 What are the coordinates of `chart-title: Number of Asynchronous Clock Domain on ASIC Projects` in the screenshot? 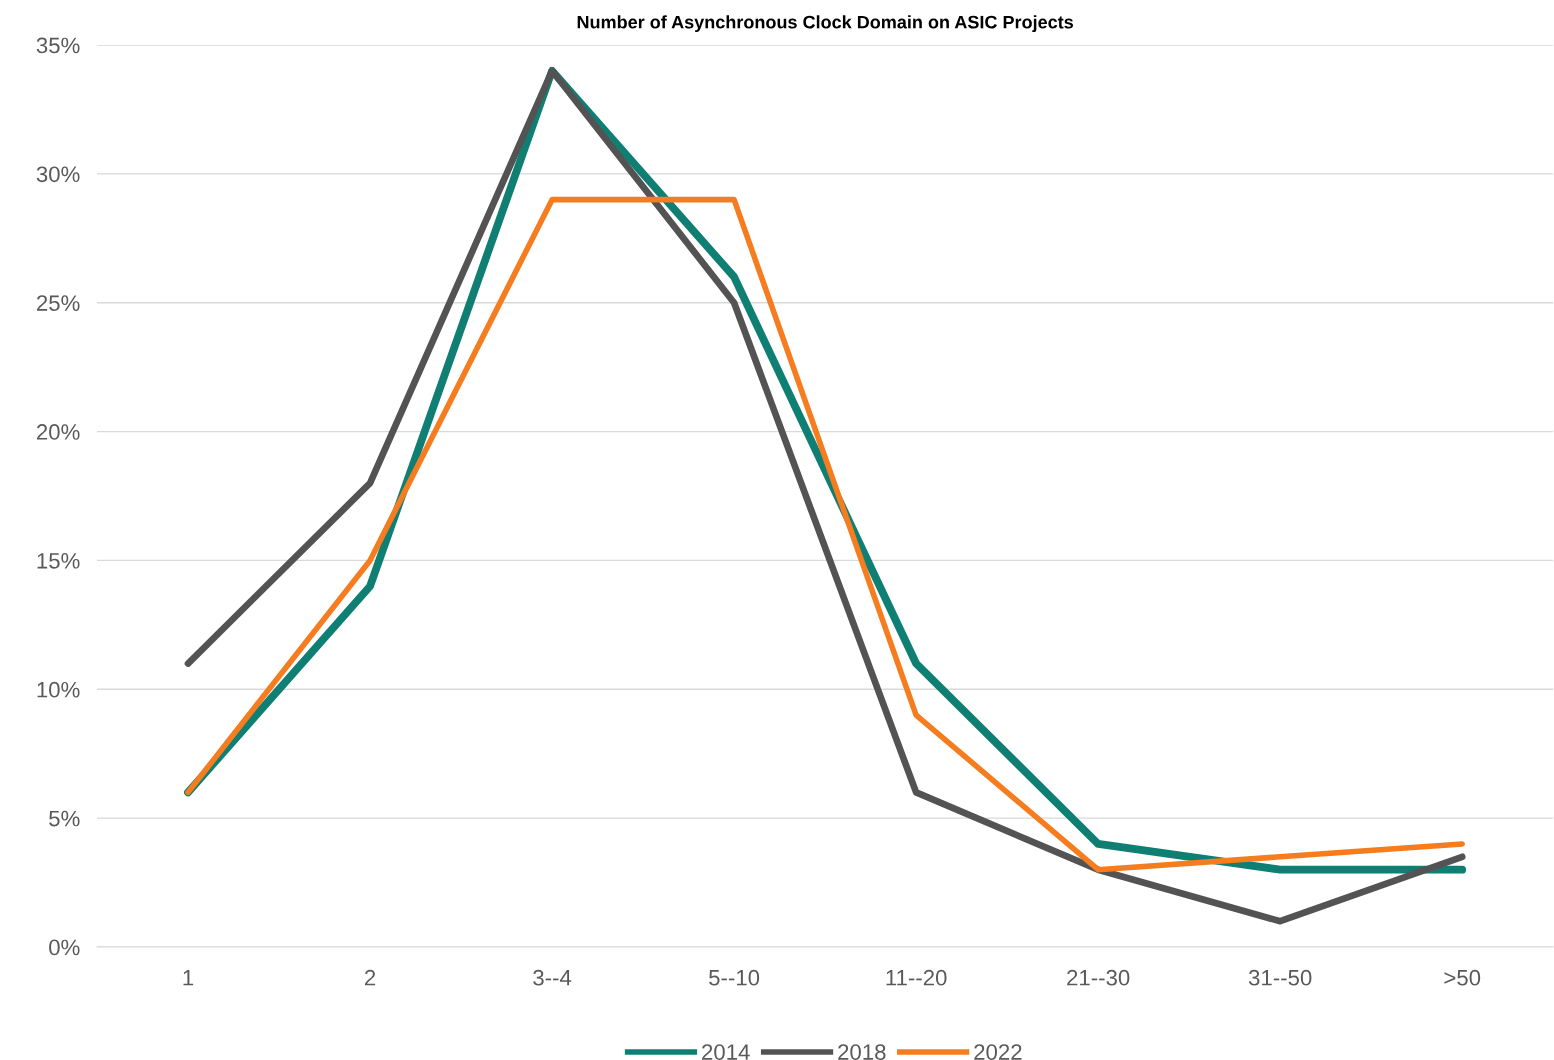 It's located at (825, 24).